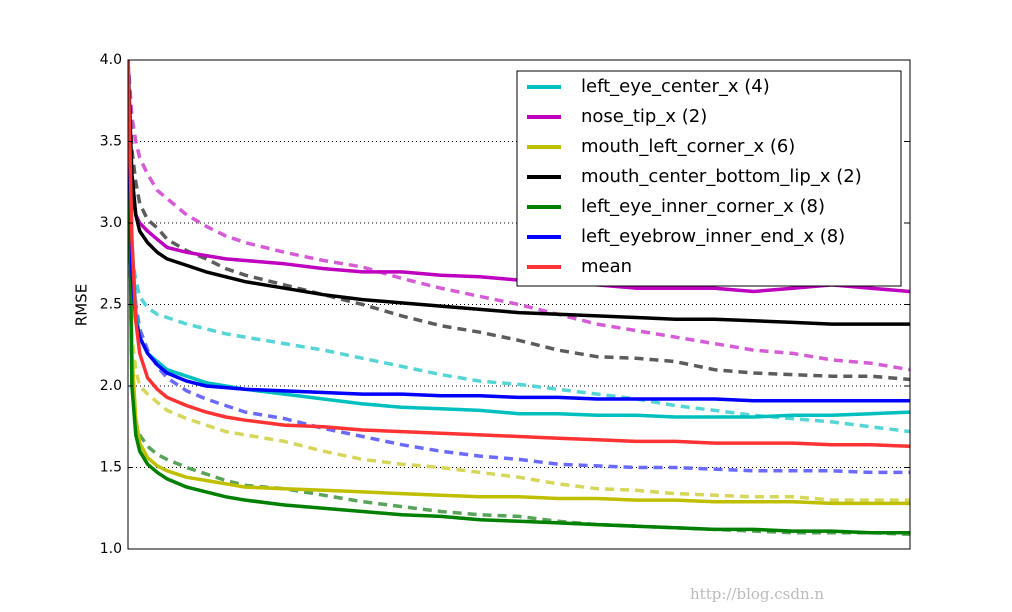 The height and width of the screenshot is (612, 1012). I want to click on legend-label: mean, so click(606, 266).